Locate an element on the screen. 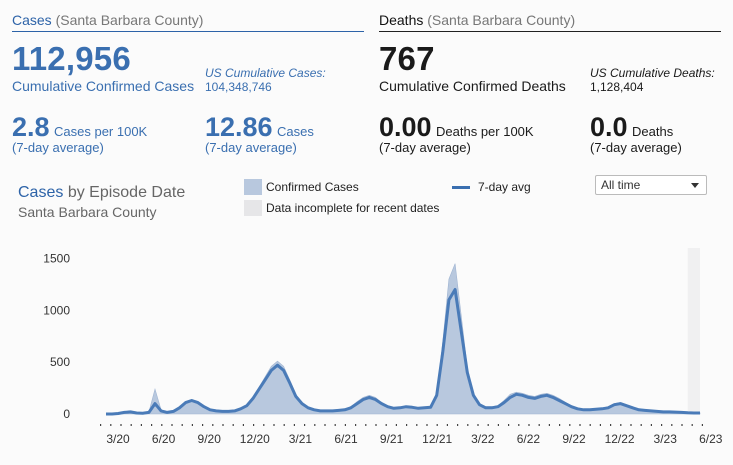 The image size is (733, 465). deaths-avg-unit: Deaths is located at coordinates (653, 131).